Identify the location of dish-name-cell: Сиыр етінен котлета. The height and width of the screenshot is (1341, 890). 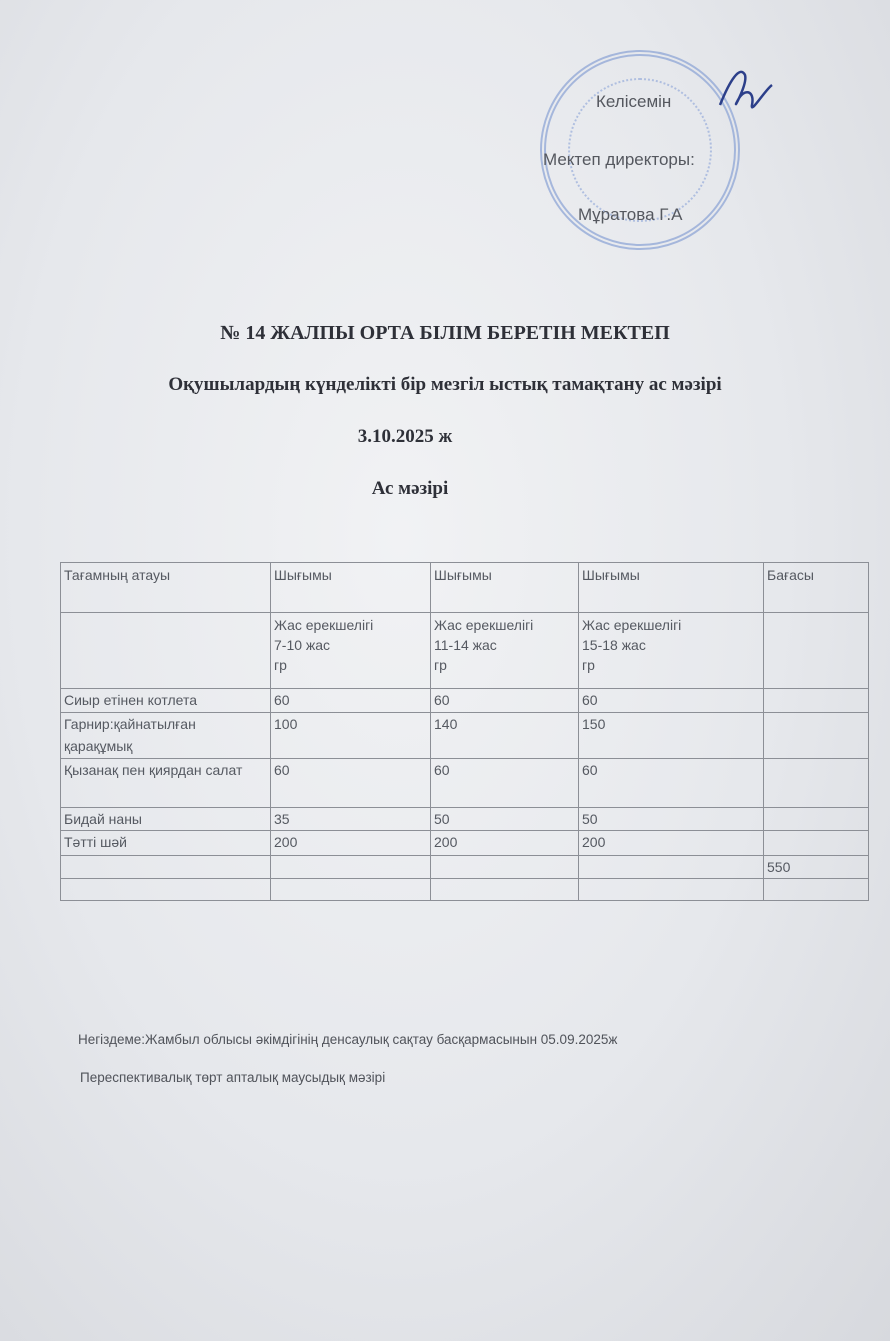
(165, 700).